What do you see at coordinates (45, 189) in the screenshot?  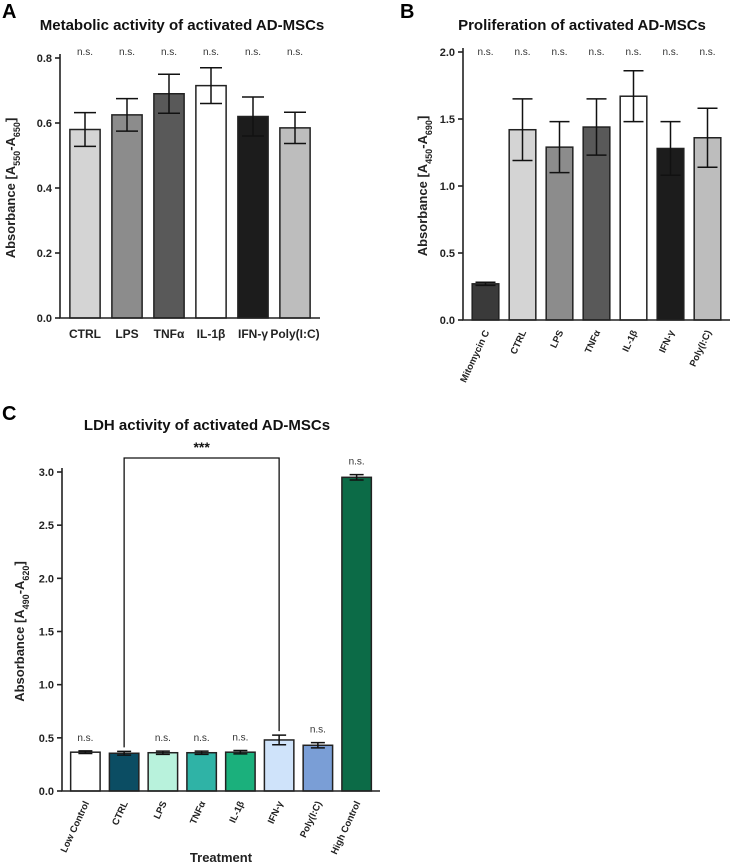 I see `y-tick-label: 0.4` at bounding box center [45, 189].